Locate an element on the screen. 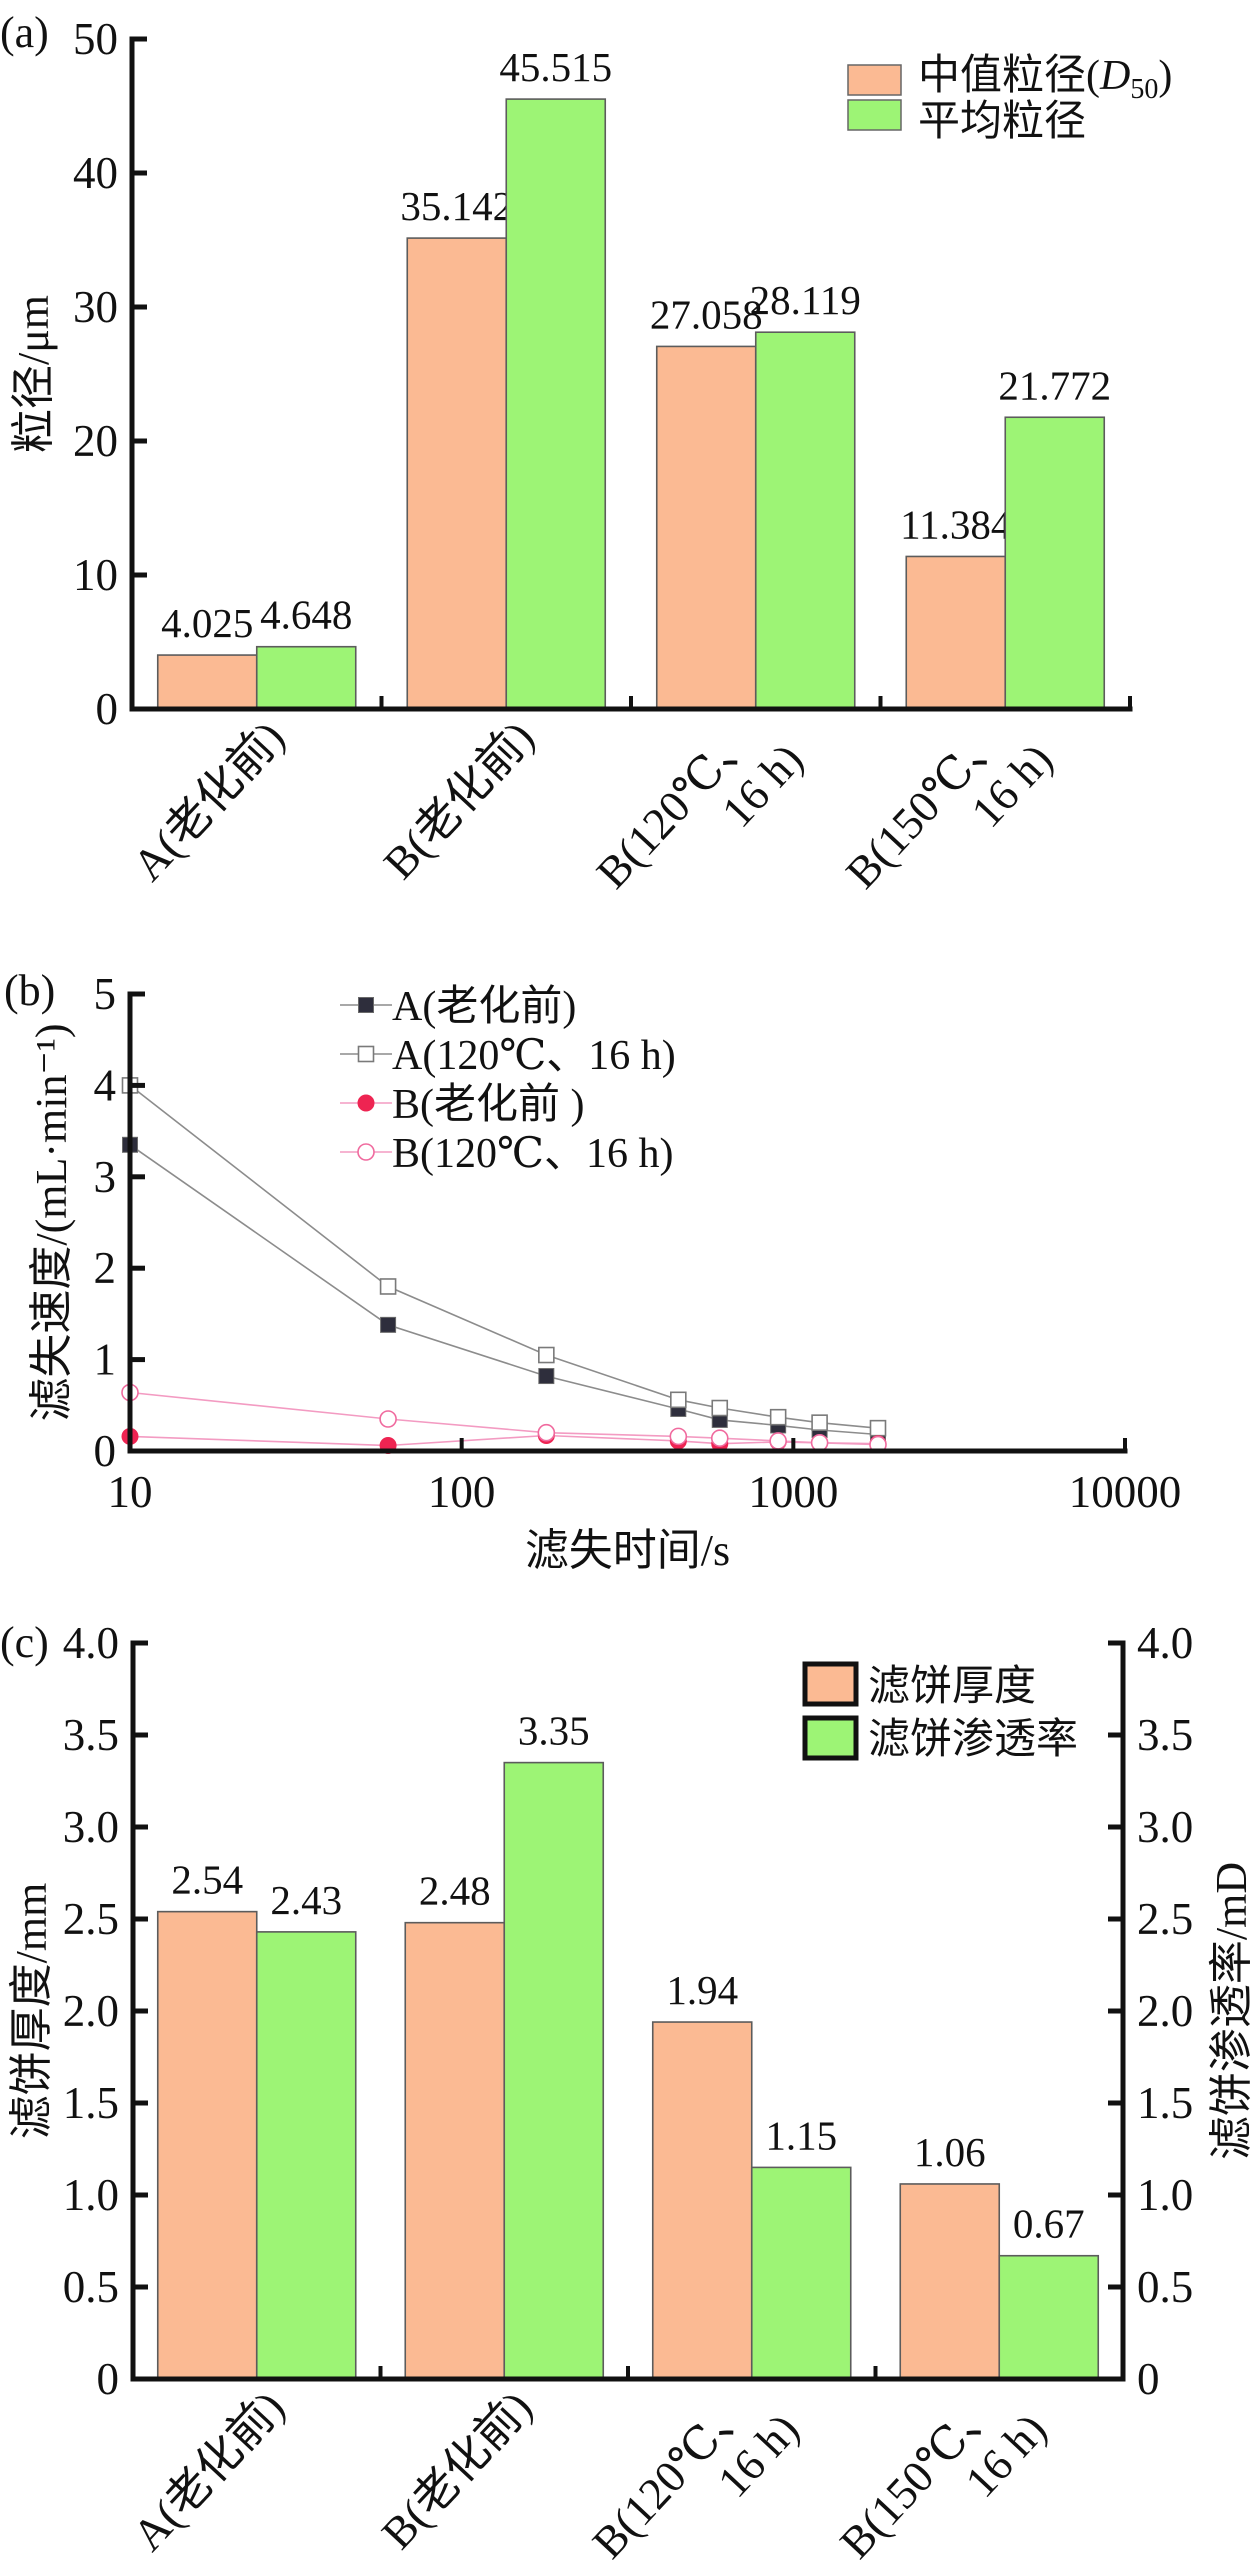  legend-label: 滤饼厚度 is located at coordinates (952, 1687).